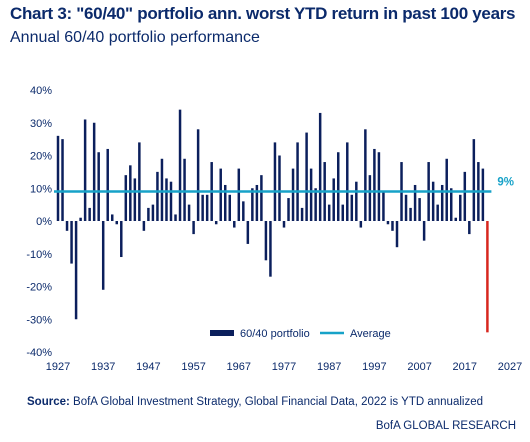 The height and width of the screenshot is (442, 530). I want to click on bar-1991, so click(347, 181).